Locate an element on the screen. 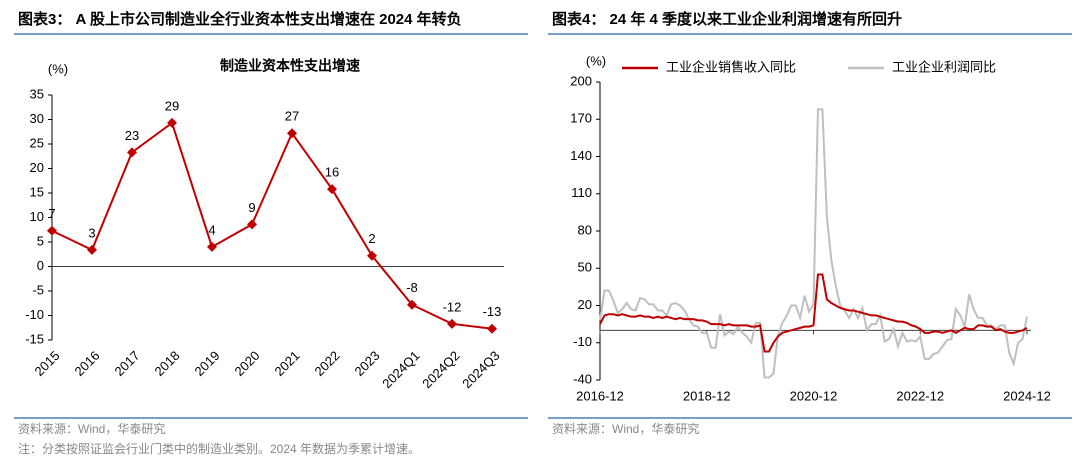 The height and width of the screenshot is (464, 1080). value-label: 16 is located at coordinates (332, 172).